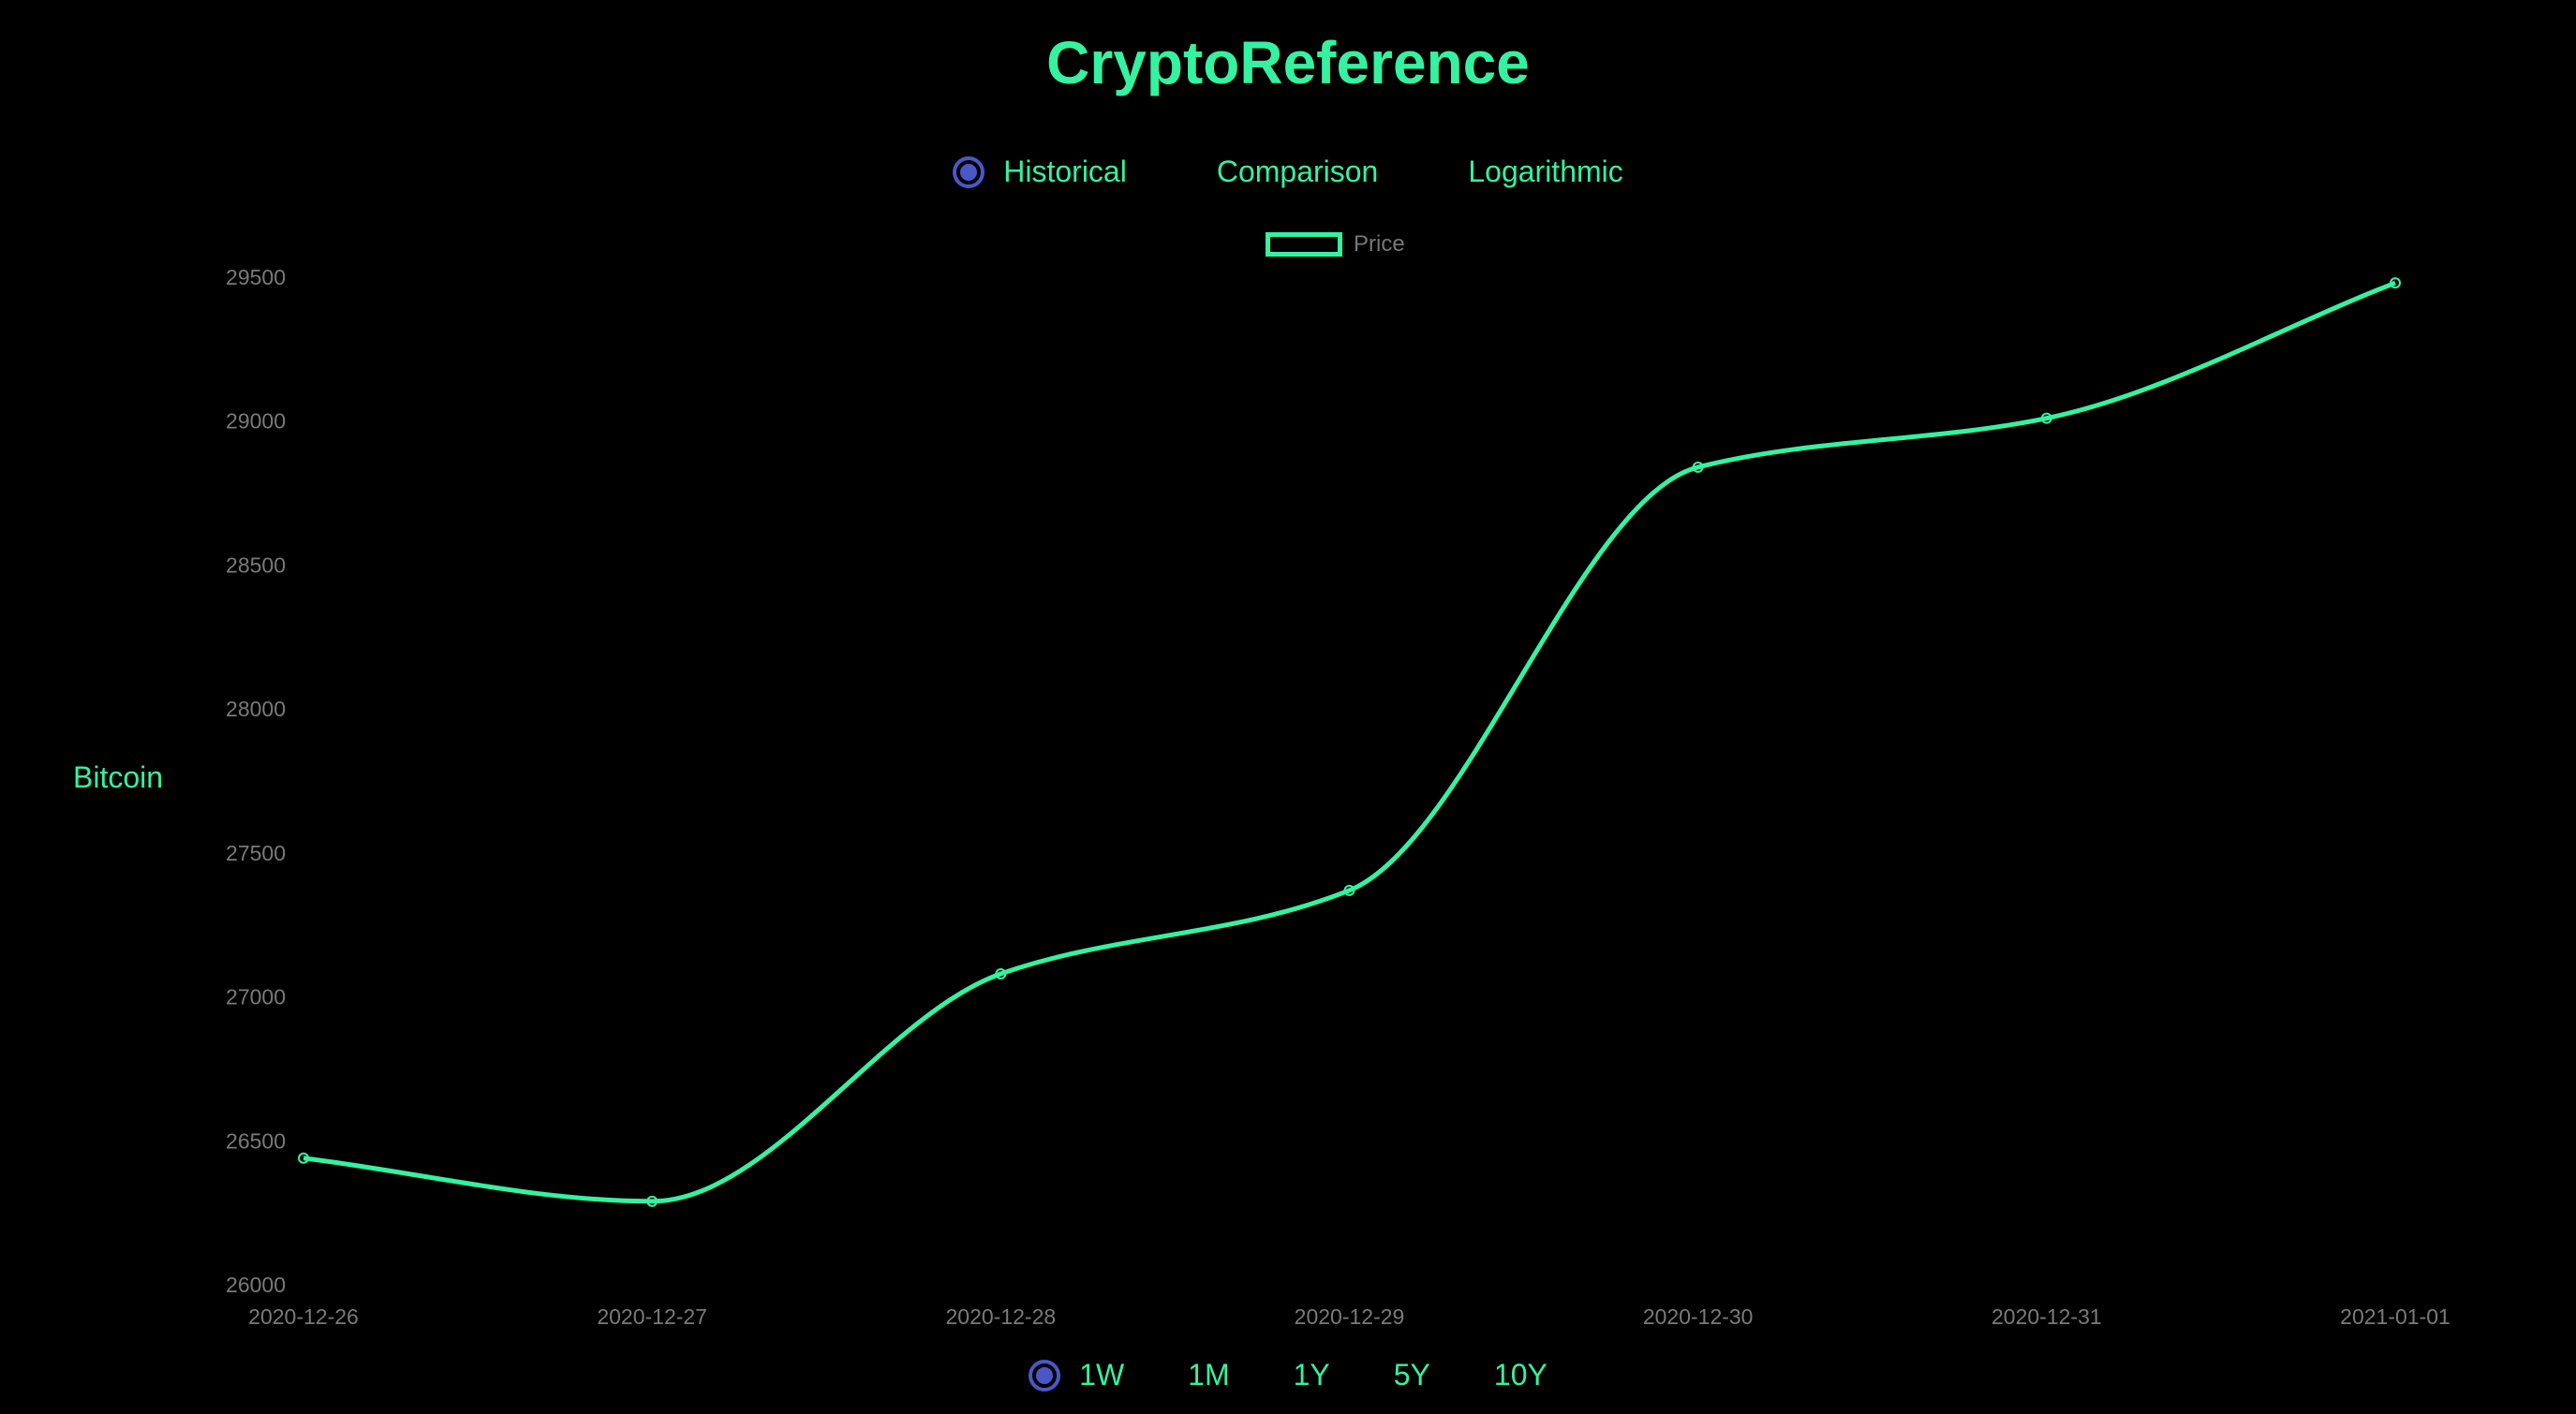  Describe the element at coordinates (256, 709) in the screenshot. I see `y-tick-label: 28000` at that location.